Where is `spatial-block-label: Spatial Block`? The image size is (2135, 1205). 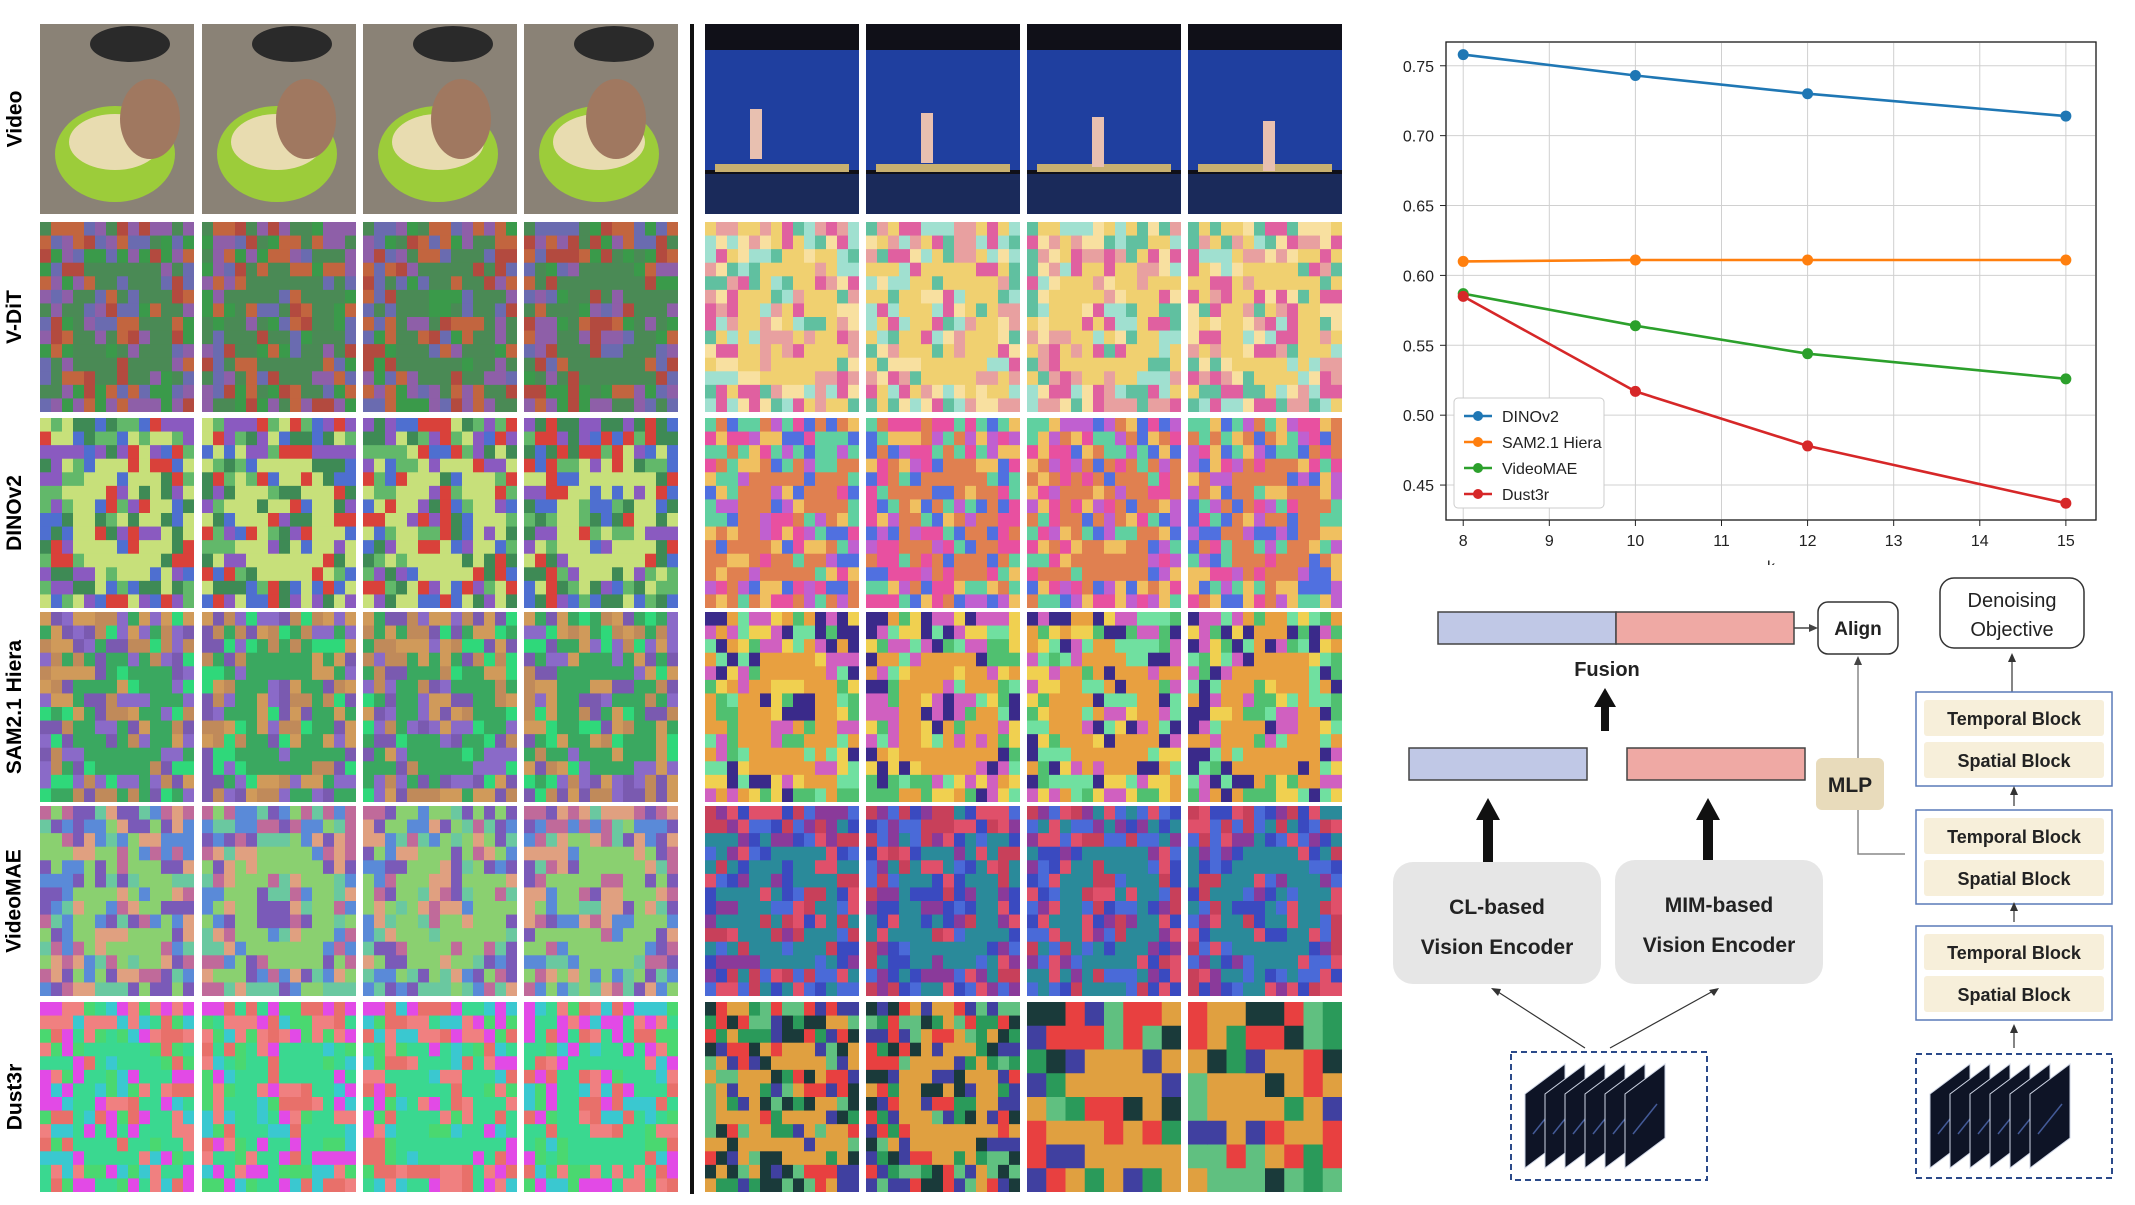
spatial-block-label: Spatial Block is located at coordinates (2014, 761).